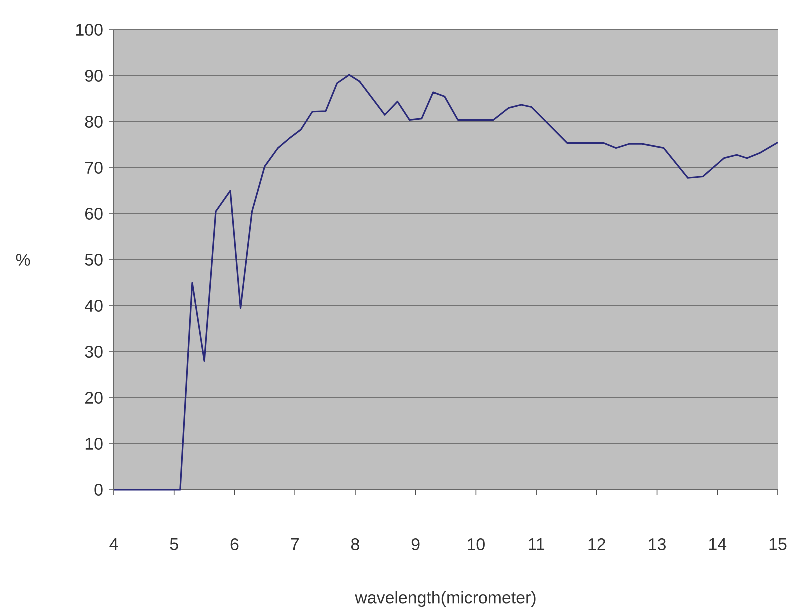 This screenshot has width=794, height=610. I want to click on y-tick-label: 80, so click(94, 122).